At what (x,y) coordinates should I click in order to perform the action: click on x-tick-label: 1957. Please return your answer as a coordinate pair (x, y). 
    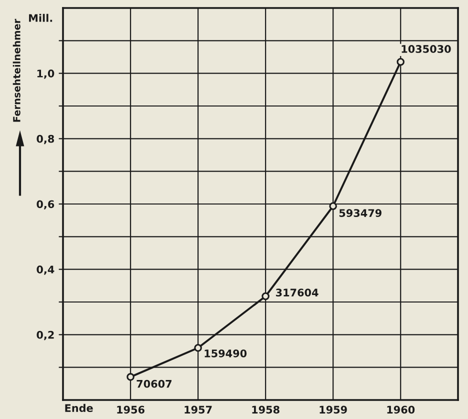
    Looking at the image, I should click on (198, 410).